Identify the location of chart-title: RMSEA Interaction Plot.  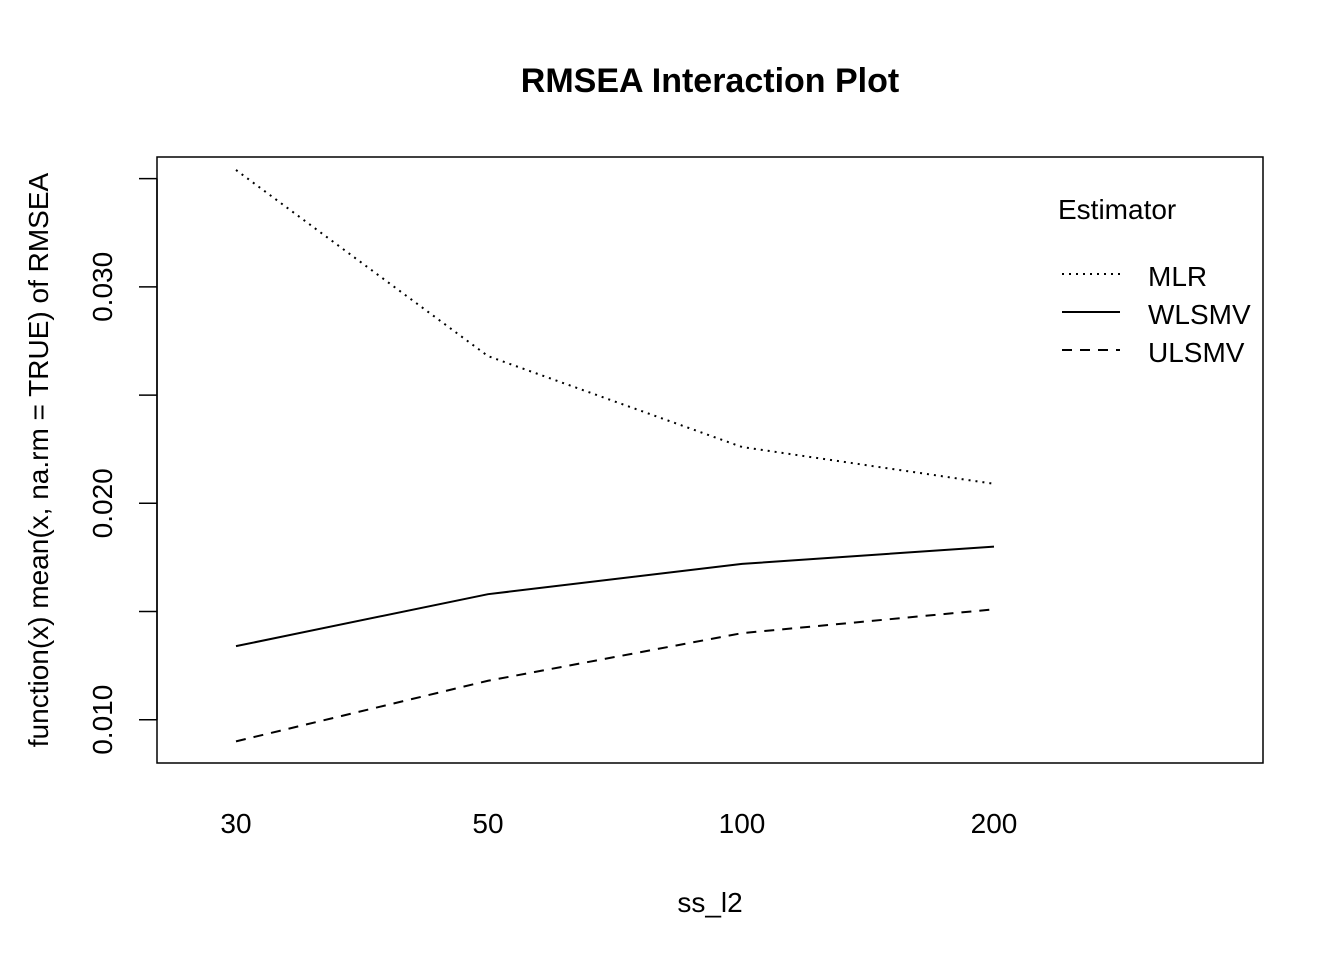
(710, 81).